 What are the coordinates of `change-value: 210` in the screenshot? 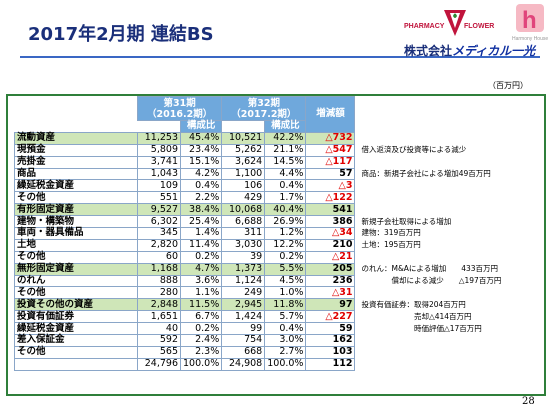 It's located at (330, 245).